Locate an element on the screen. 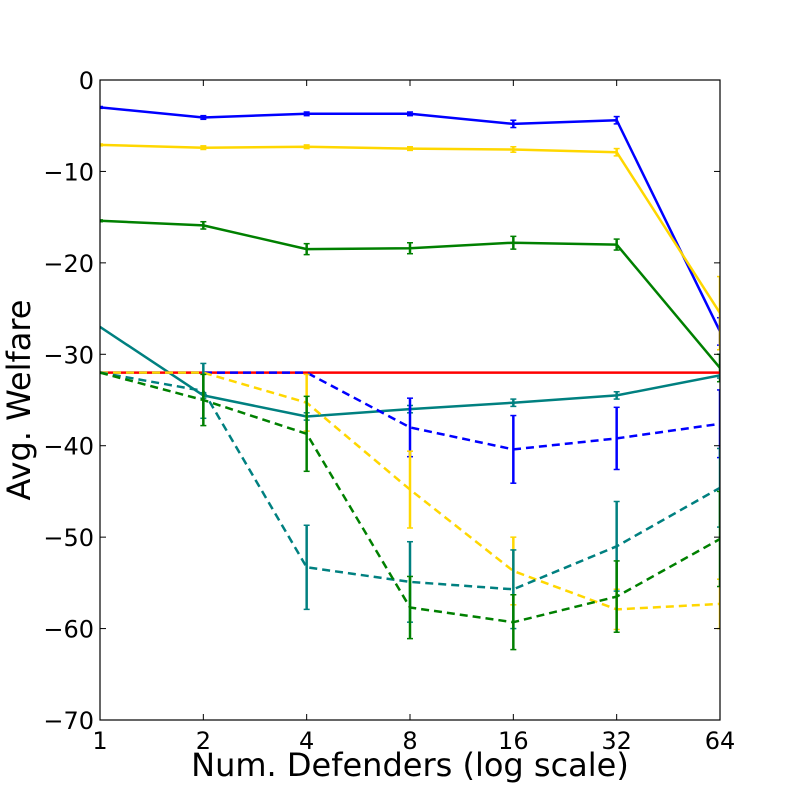 The height and width of the screenshot is (800, 800). y-tick-label: −70 is located at coordinates (68, 721).